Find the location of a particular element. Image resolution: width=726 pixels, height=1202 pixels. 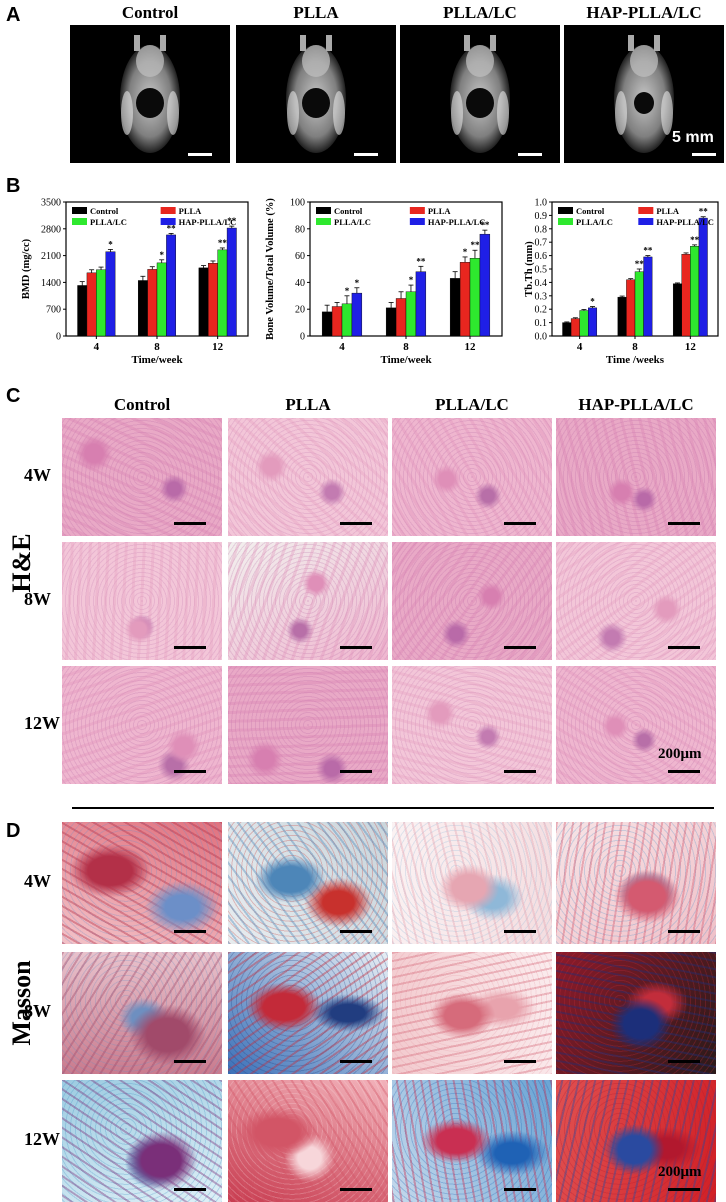

histology-scale-text: 200μm is located at coordinates (680, 1172).